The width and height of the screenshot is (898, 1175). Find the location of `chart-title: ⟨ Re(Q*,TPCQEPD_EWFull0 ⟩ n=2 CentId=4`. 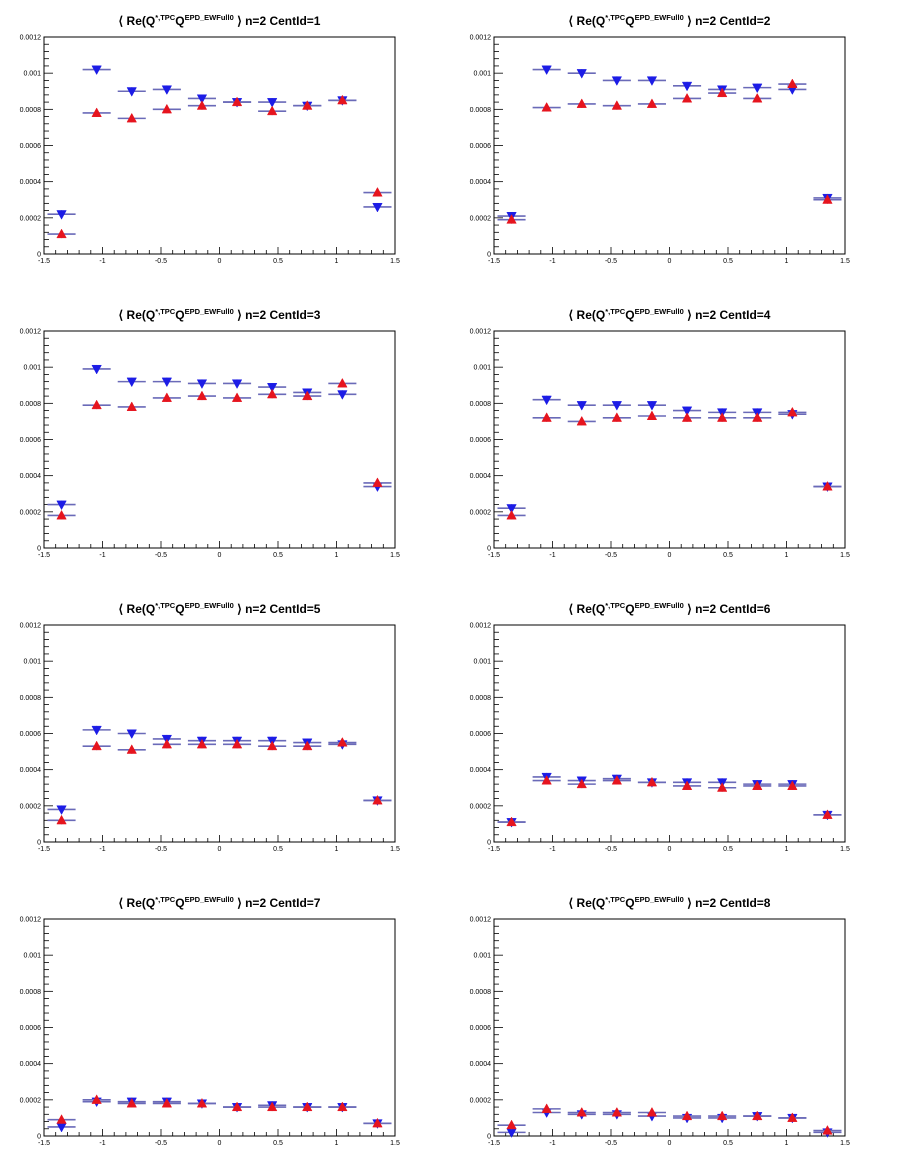

chart-title: ⟨ Re(Q*,TPCQEPD_EWFull0 ⟩ n=2 CentId=4 is located at coordinates (670, 314).